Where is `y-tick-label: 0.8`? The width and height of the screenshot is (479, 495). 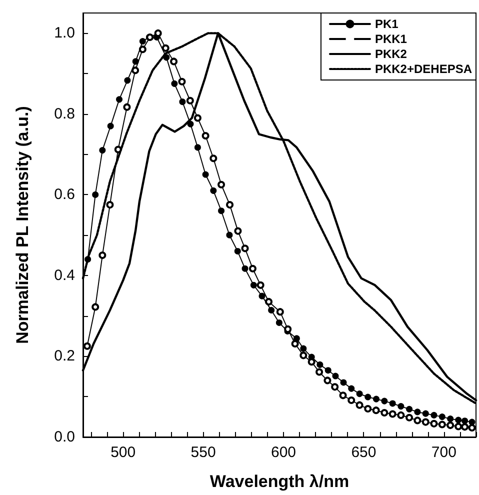 y-tick-label: 0.8 is located at coordinates (64, 113).